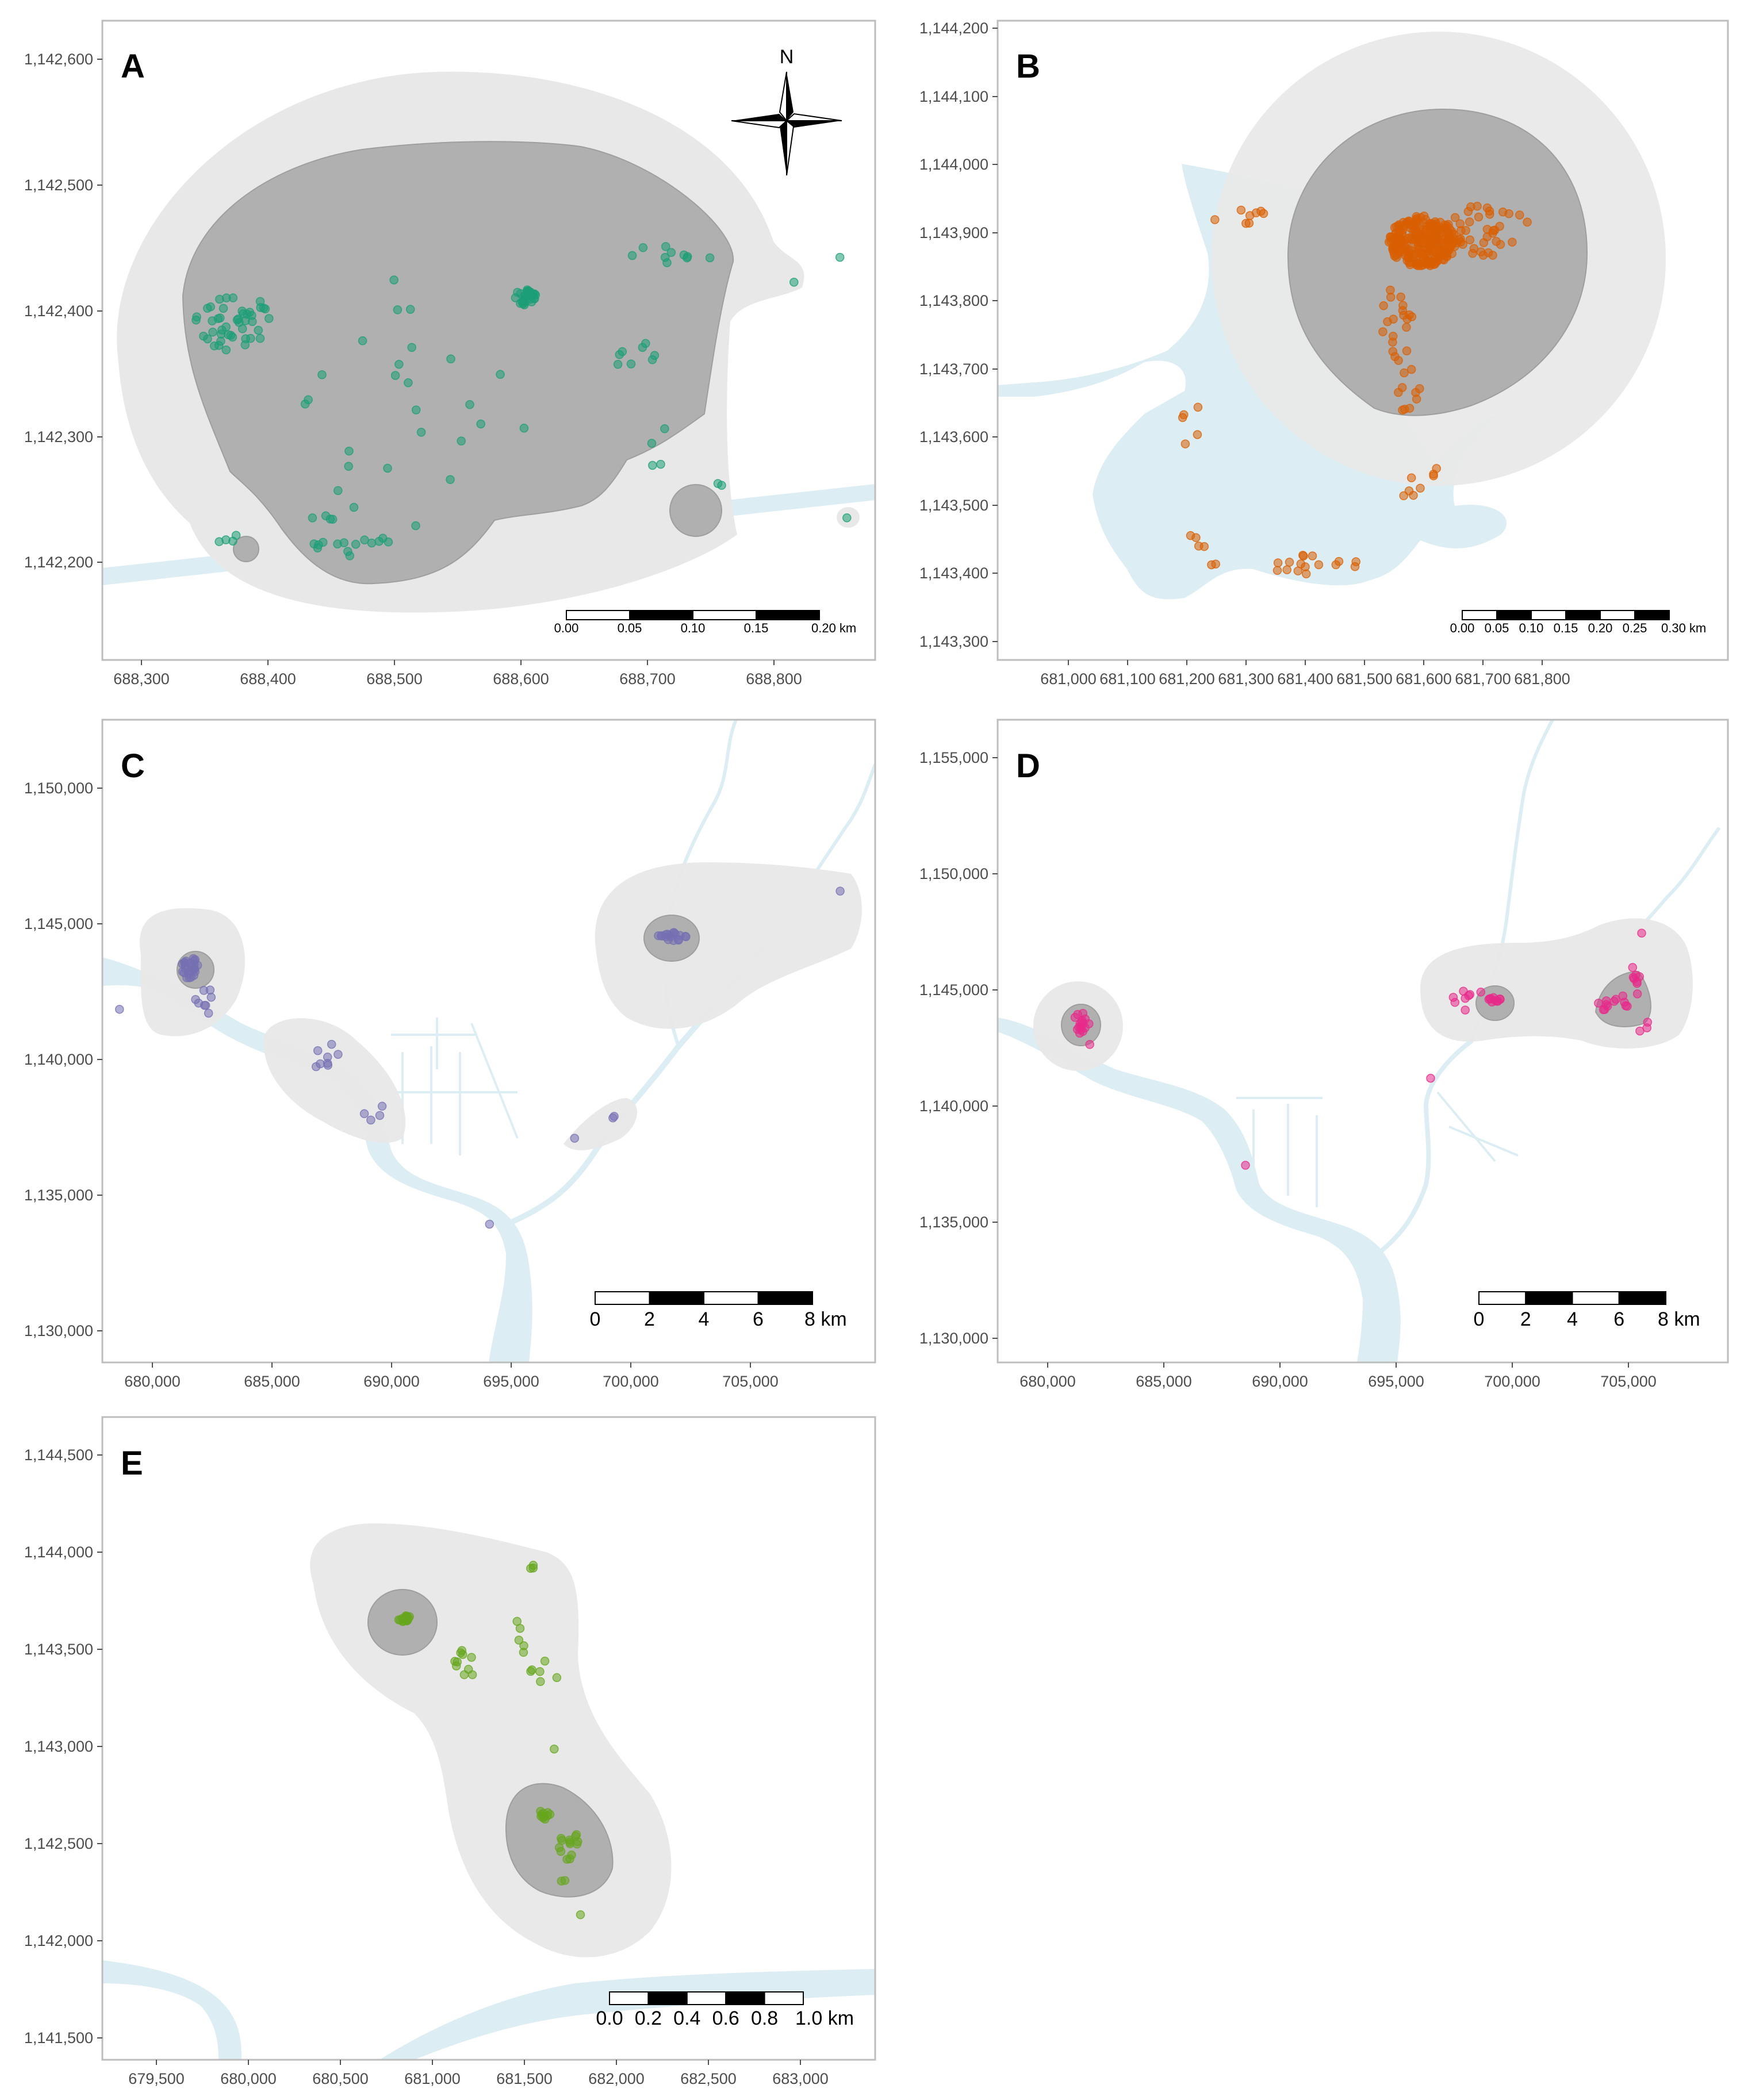 This screenshot has height=2100, width=1744. Describe the element at coordinates (631, 1381) in the screenshot. I see `x-tick-label: 700,000` at that location.